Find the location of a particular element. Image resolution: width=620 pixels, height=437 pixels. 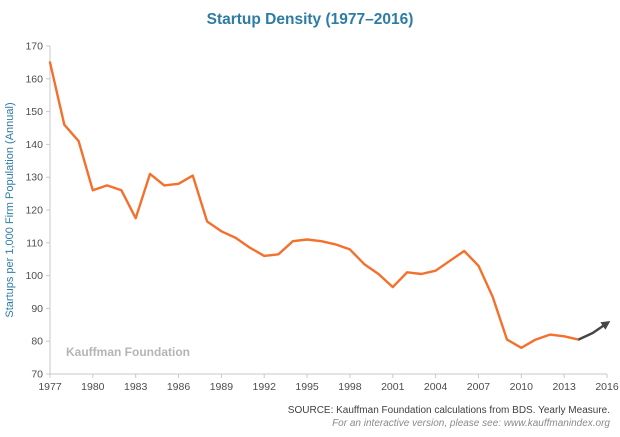

svg-text: 90 is located at coordinates (37, 309).